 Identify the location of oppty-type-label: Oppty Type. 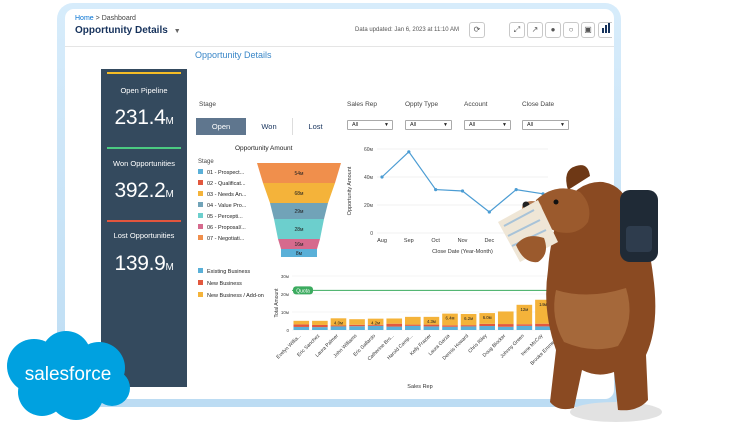
(422, 104).